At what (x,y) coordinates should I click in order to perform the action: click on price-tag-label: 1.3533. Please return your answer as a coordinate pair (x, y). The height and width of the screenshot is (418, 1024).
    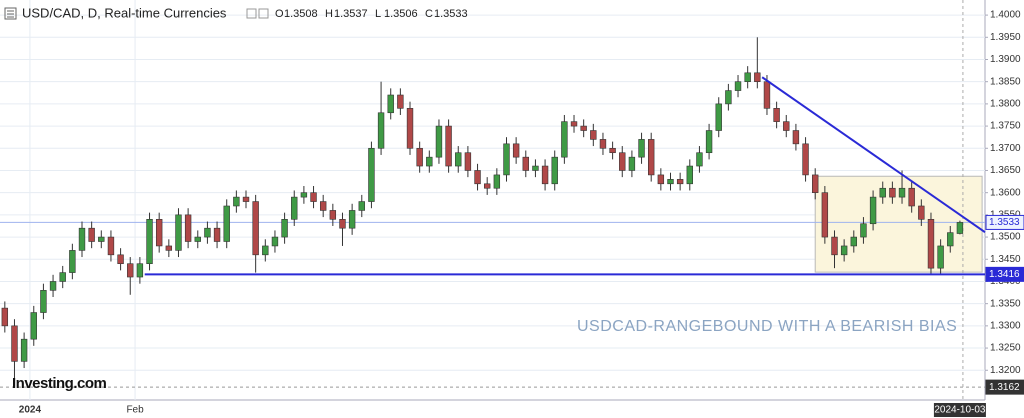
    Looking at the image, I should click on (1004, 222).